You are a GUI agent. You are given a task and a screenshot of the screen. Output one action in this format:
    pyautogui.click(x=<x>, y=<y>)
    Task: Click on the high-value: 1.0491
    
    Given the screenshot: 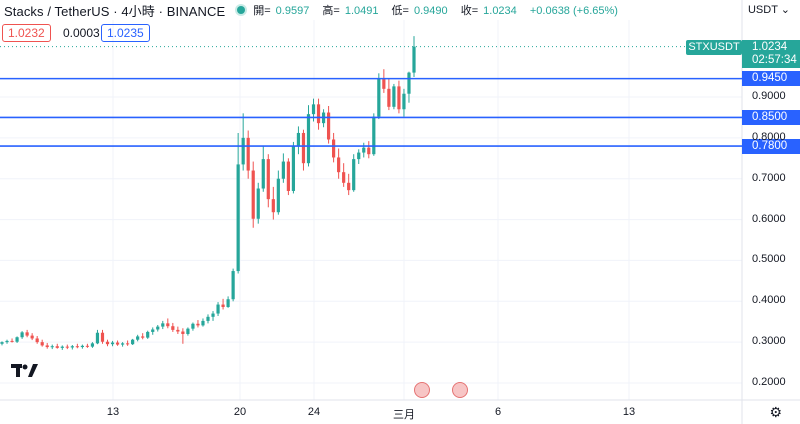 What is the action you would take?
    pyautogui.click(x=361, y=11)
    